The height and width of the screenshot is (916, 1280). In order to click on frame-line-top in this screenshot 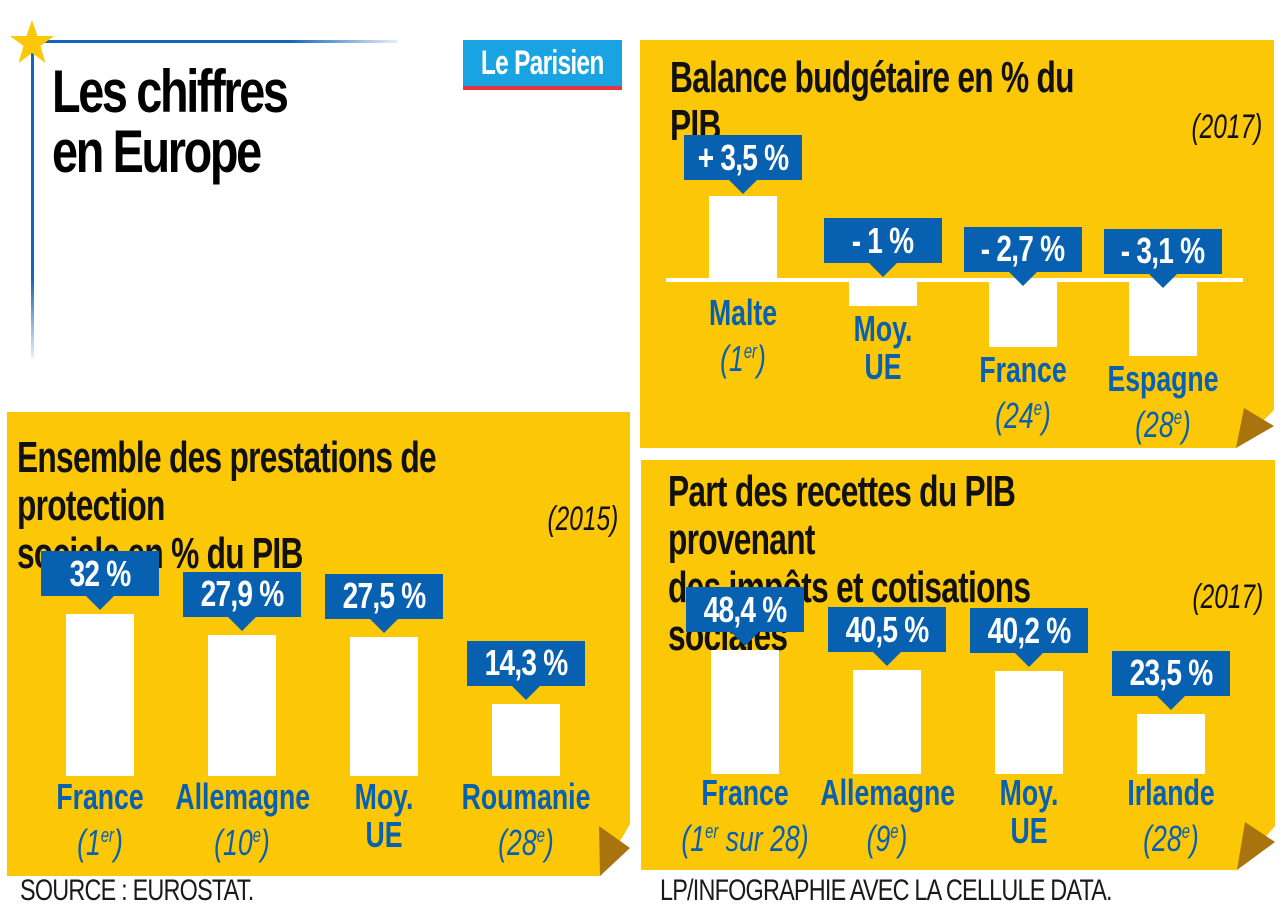, I will do `click(215, 41)`.